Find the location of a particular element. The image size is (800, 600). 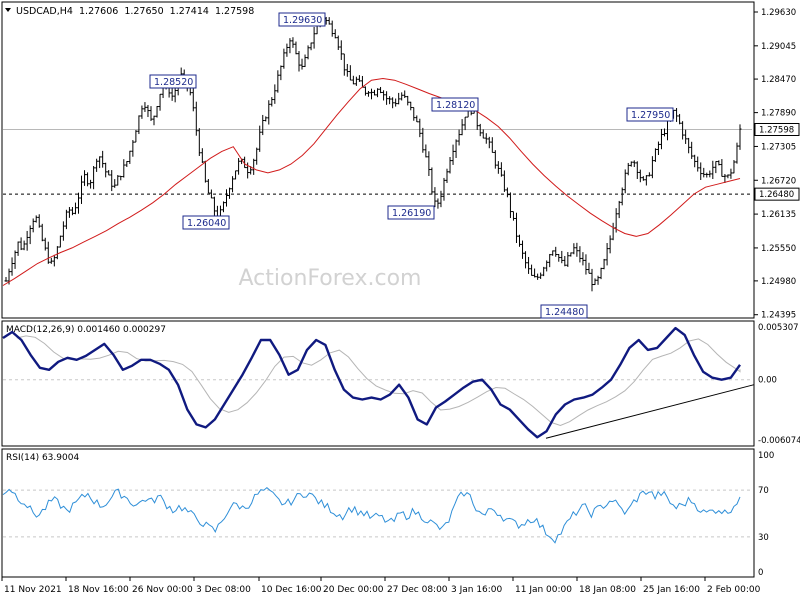

swing-label-high: 1.29630 is located at coordinates (302, 19).